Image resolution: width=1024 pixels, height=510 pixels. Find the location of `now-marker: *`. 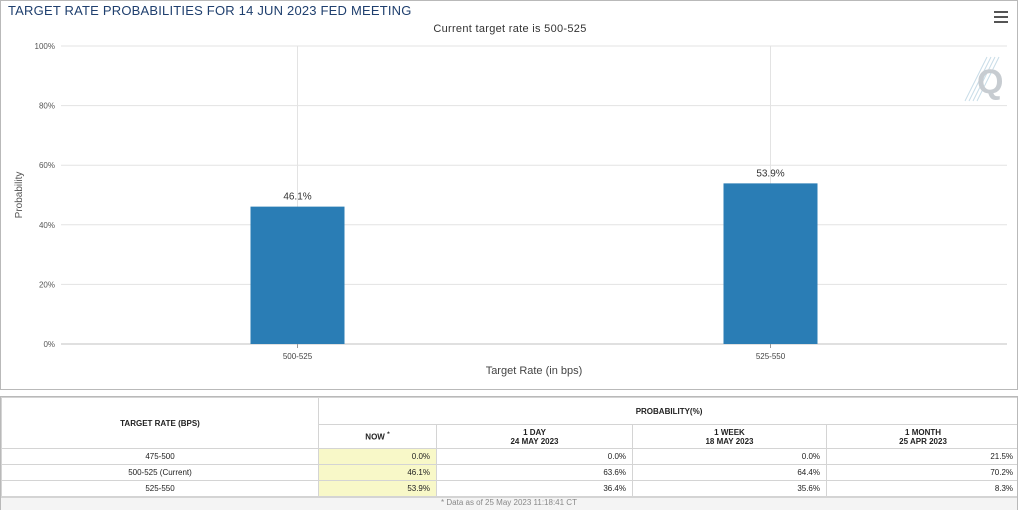

now-marker: * is located at coordinates (388, 435).